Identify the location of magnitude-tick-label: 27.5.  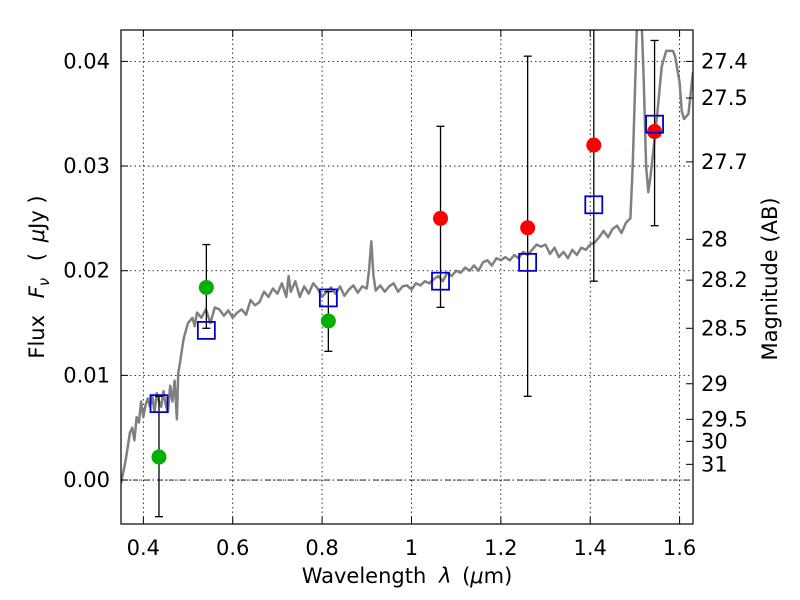
(724, 98).